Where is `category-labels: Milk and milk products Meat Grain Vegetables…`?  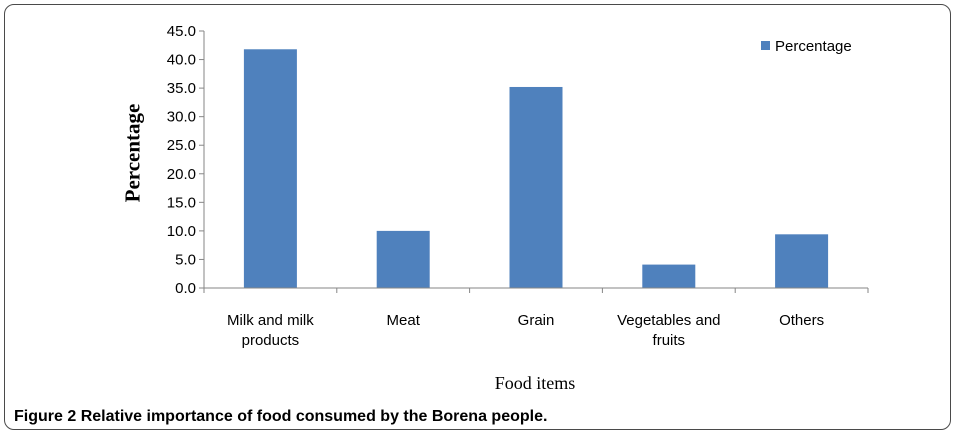
category-labels: Milk and milk products Meat Grain Vegetables… is located at coordinates (525, 330).